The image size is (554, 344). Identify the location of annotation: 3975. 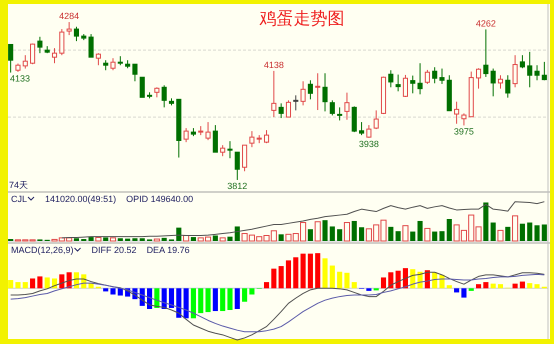
(464, 131).